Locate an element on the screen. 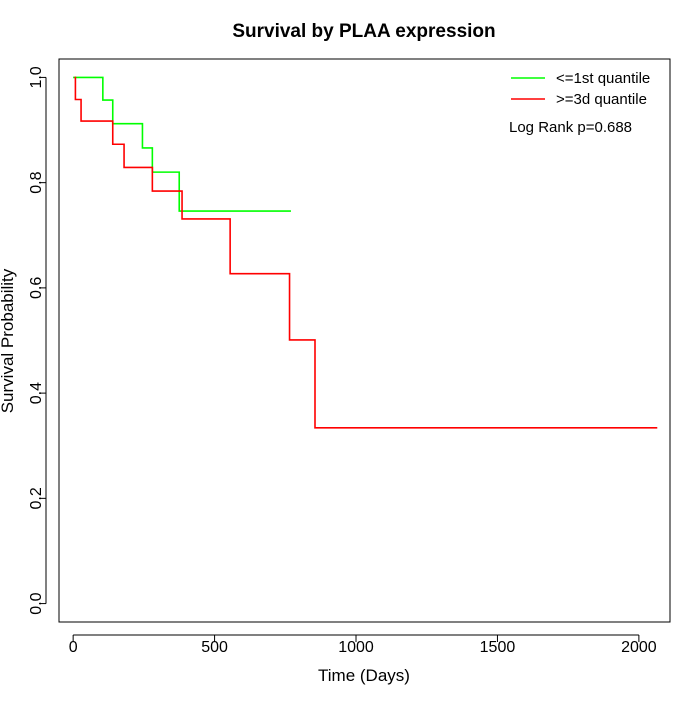 The image size is (700, 705). x-tick-label: 2000 is located at coordinates (639, 647).